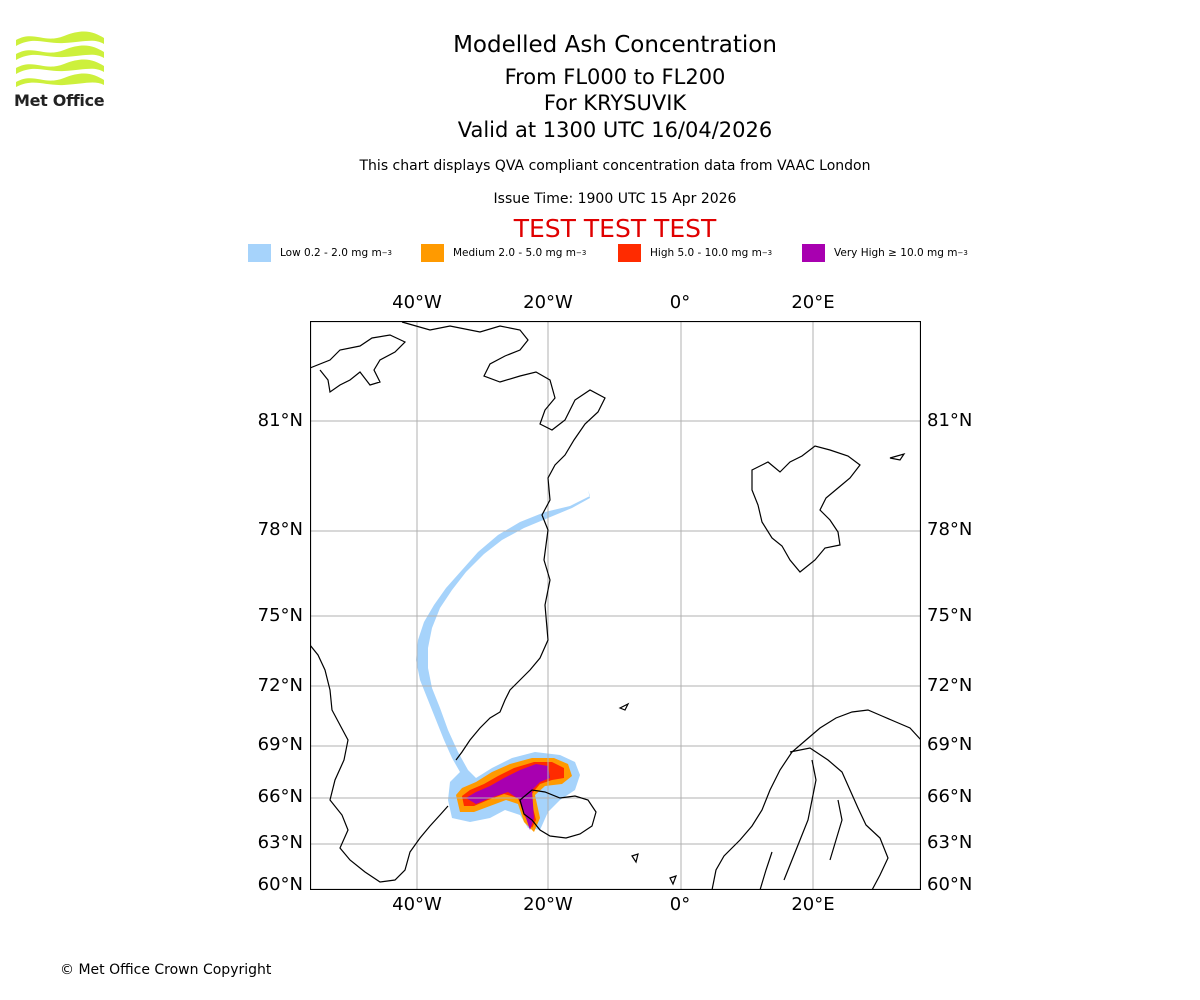  Describe the element at coordinates (615, 45) in the screenshot. I see `chart-title: Modelled Ash Concentration` at that location.